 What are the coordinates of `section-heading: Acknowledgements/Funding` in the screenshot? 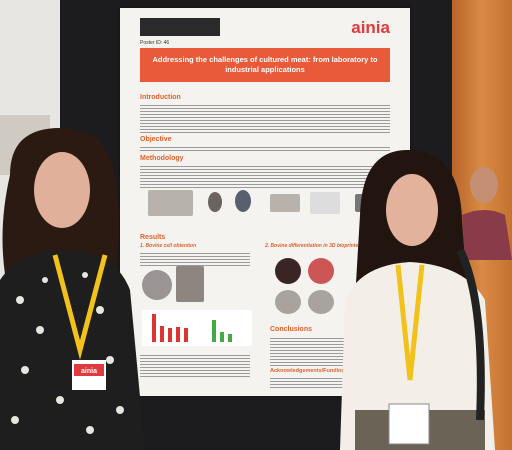 It's located at (307, 371).